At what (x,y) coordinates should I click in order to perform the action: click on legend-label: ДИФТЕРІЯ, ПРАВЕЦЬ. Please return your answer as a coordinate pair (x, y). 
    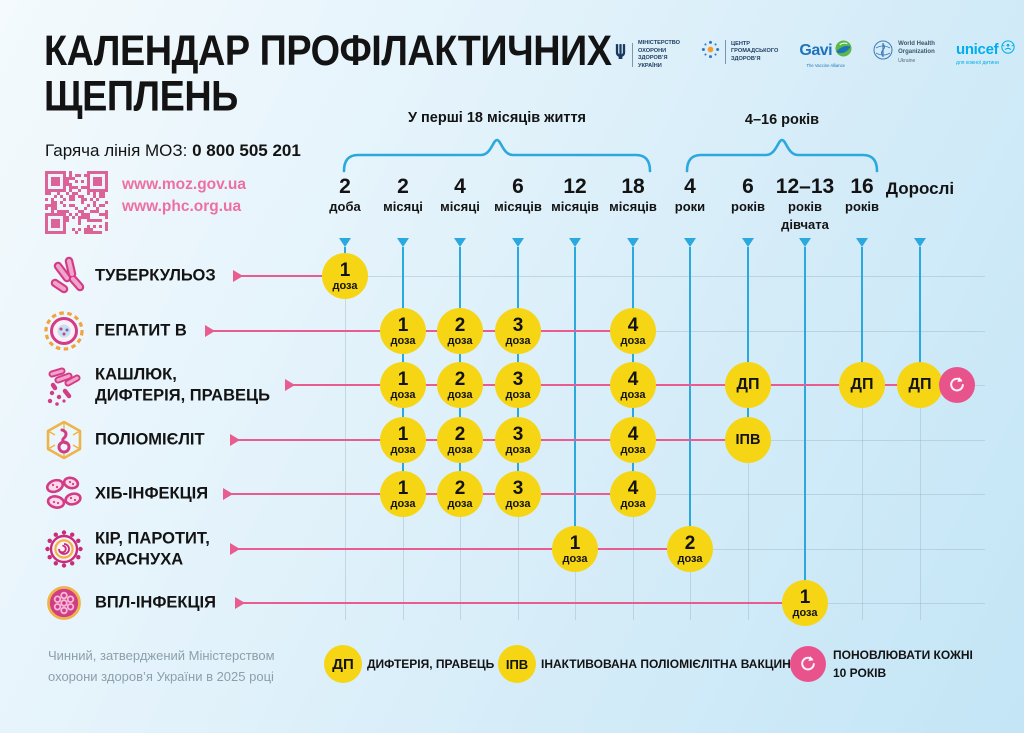
    Looking at the image, I should click on (431, 664).